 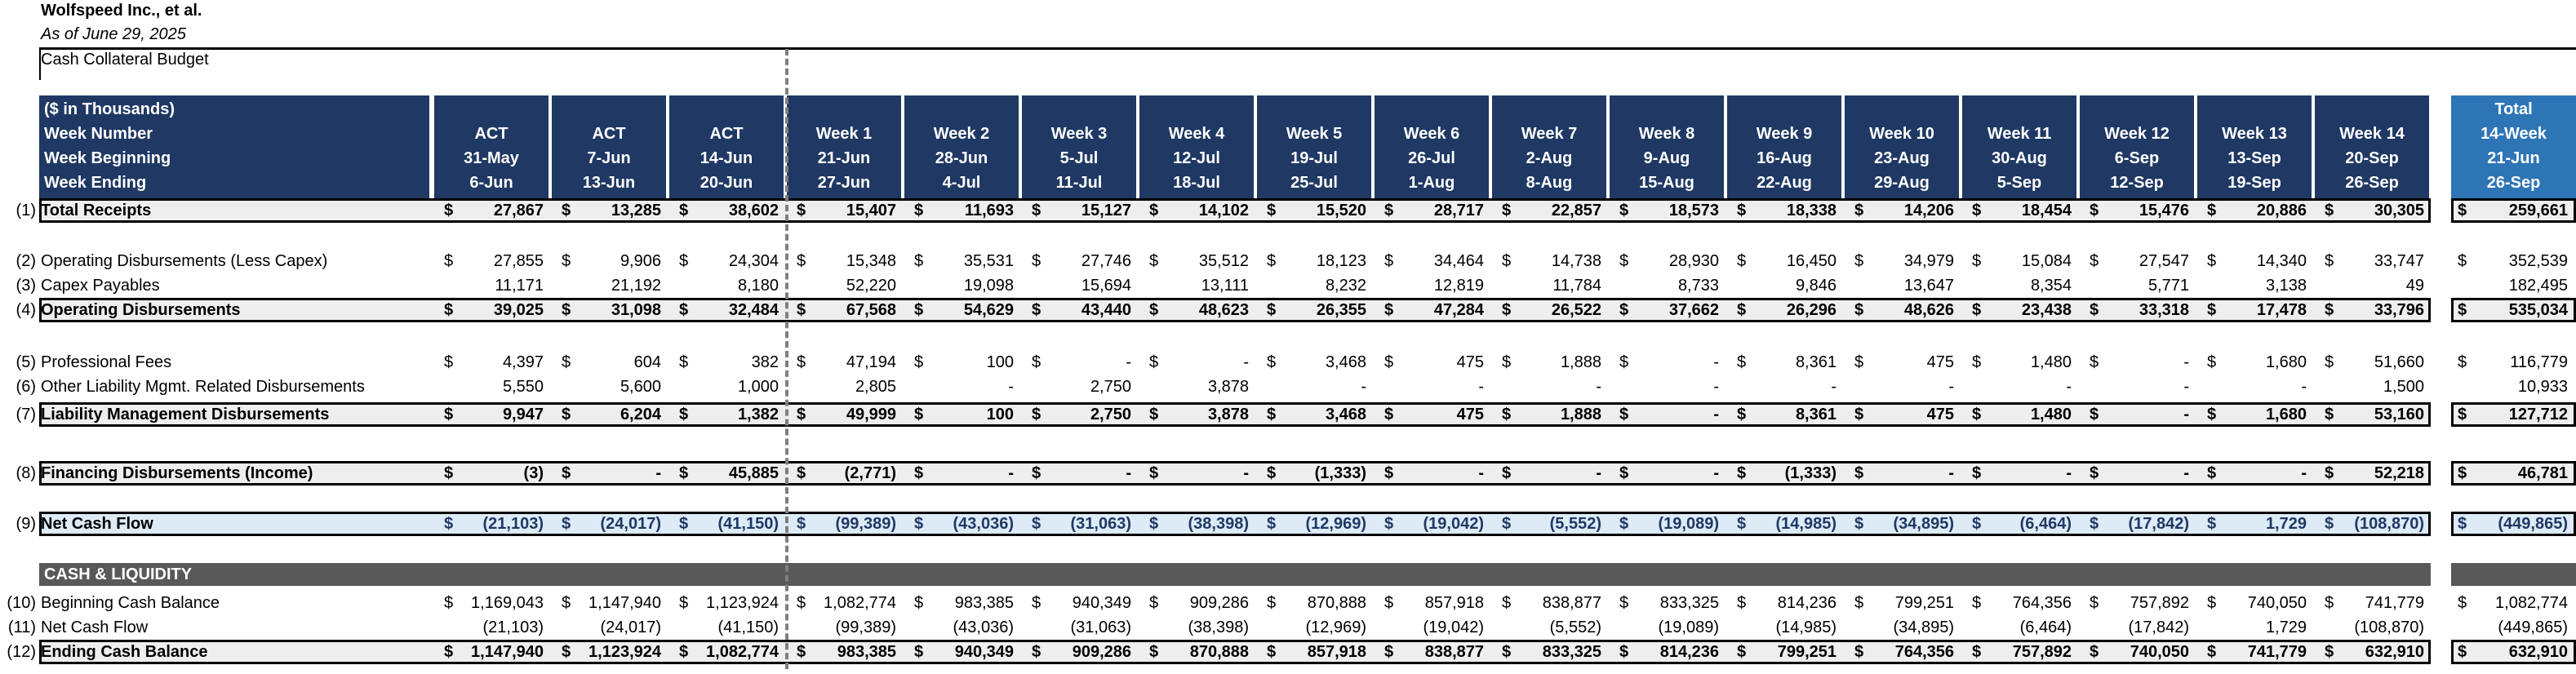 I want to click on header-column-line: 8-Aug, so click(x=1549, y=183).